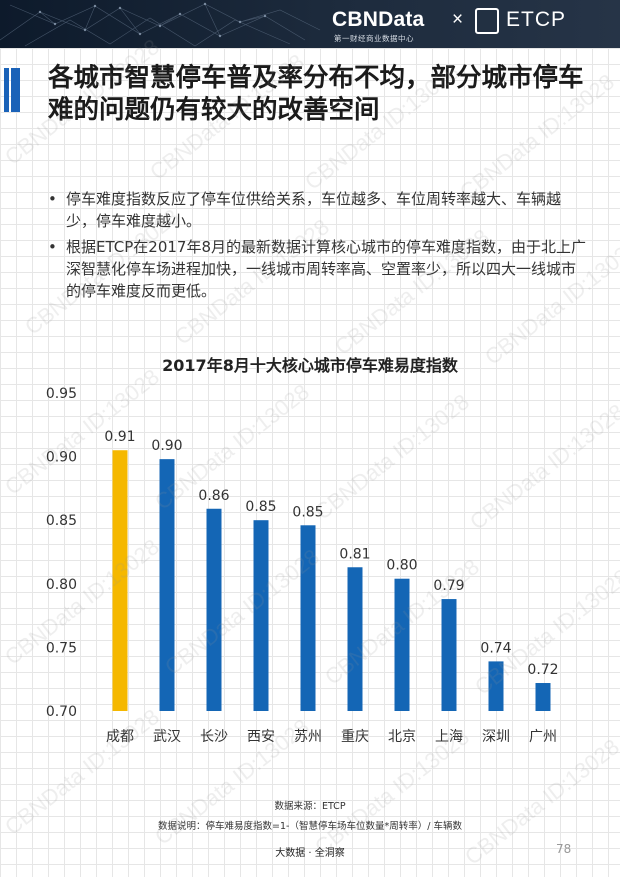 The width and height of the screenshot is (620, 877). Describe the element at coordinates (261, 737) in the screenshot. I see `x-category-label: 西安` at that location.